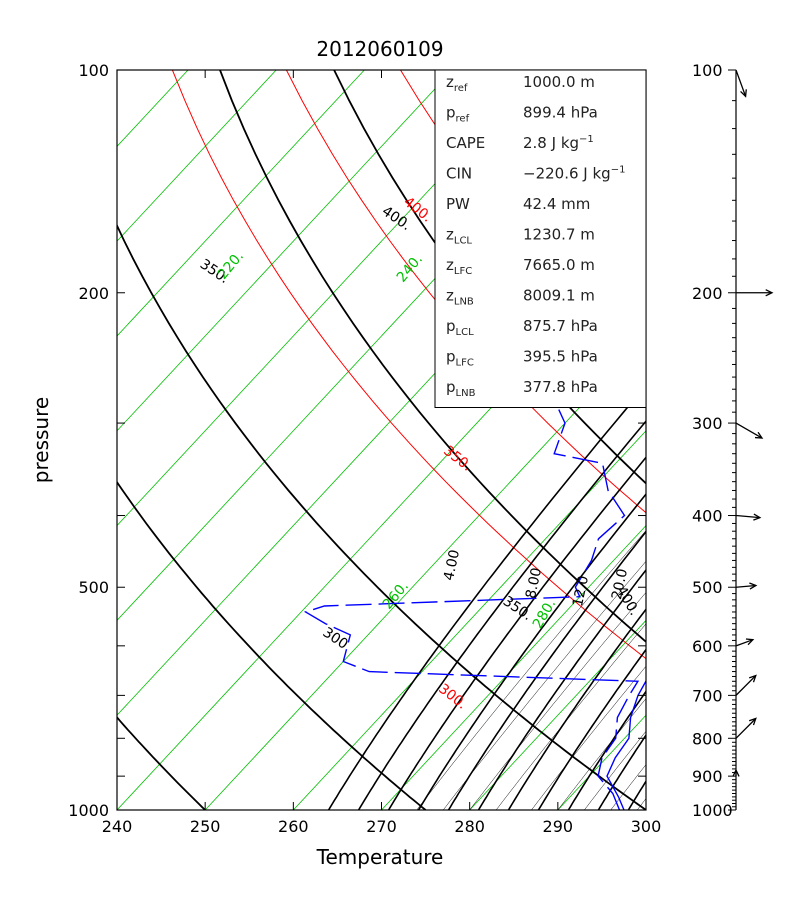 The image size is (812, 910). What do you see at coordinates (293, 826) in the screenshot?
I see `x-tick-label: 260` at bounding box center [293, 826].